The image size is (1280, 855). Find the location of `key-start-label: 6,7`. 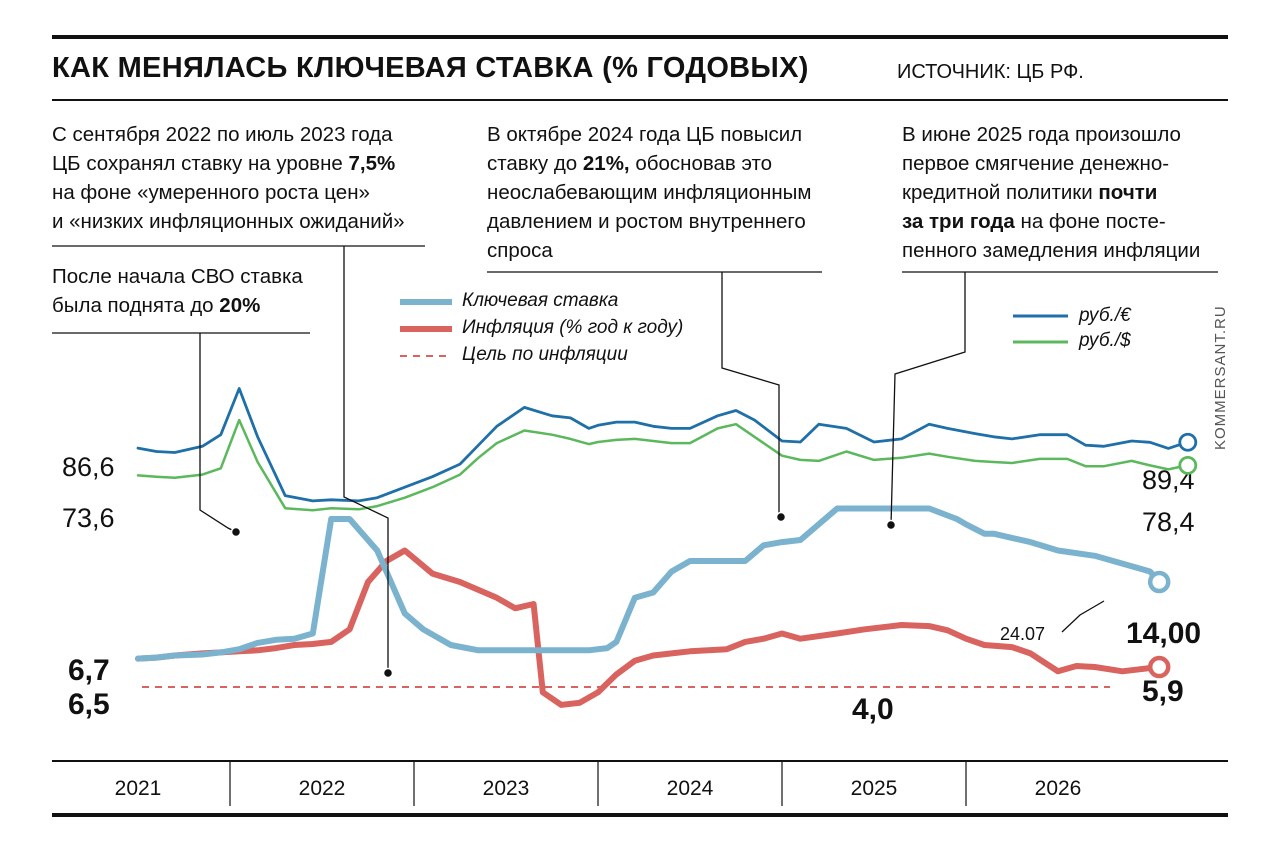

key-start-label: 6,7 is located at coordinates (89, 670).